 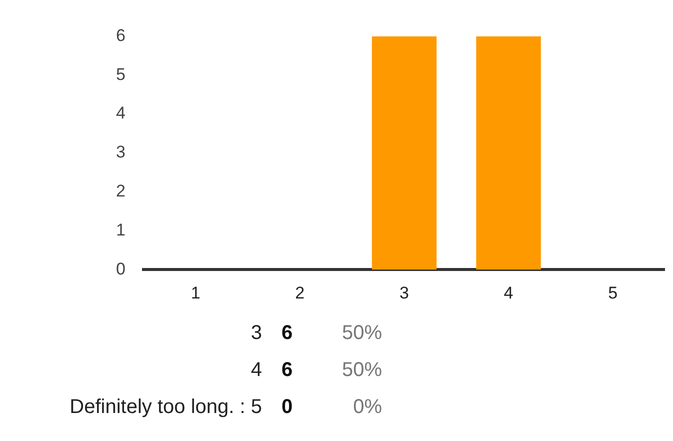 I want to click on y-tick-label: 3, so click(x=121, y=152).